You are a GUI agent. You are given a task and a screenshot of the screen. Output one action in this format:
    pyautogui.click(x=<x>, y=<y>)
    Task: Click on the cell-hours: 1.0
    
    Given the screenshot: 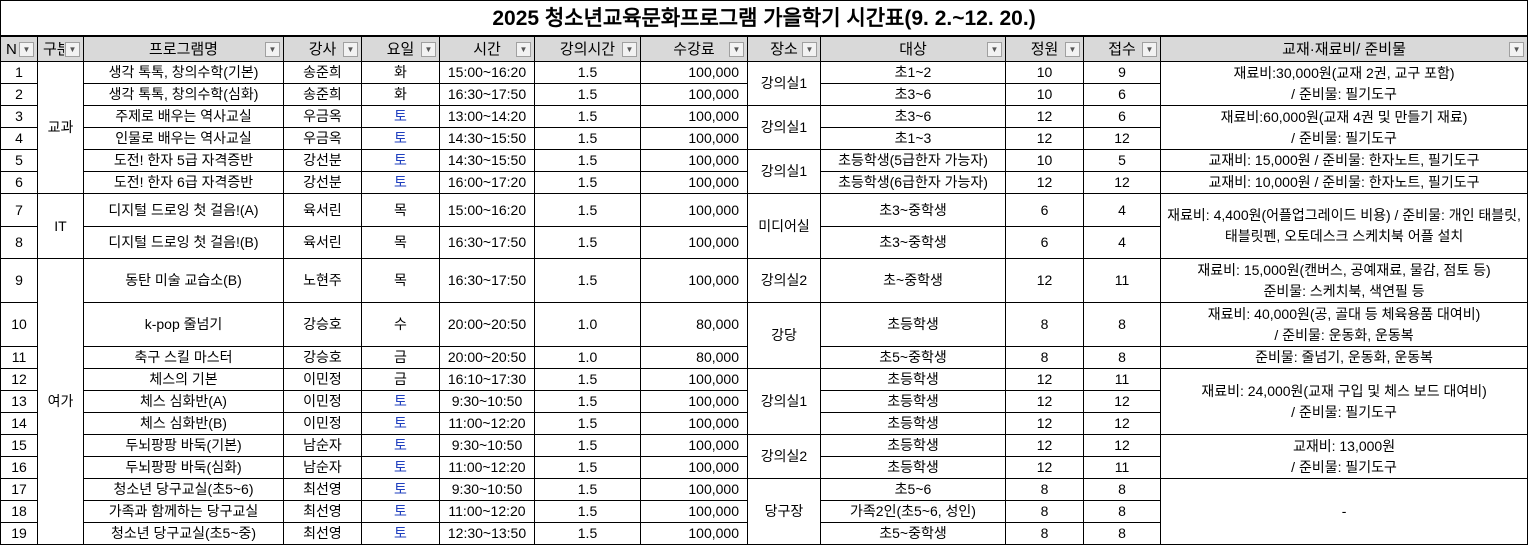 What is the action you would take?
    pyautogui.click(x=587, y=324)
    